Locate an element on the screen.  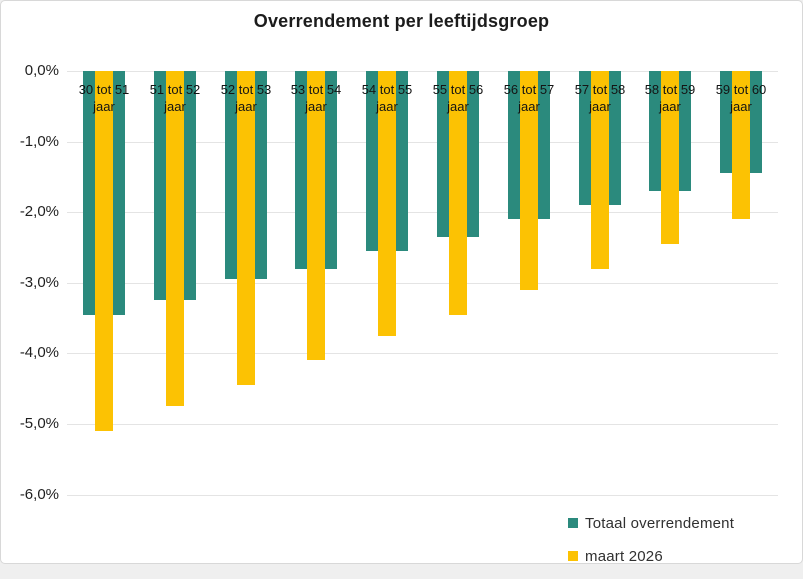
legend-swatch-yellow-icon is located at coordinates (573, 556).